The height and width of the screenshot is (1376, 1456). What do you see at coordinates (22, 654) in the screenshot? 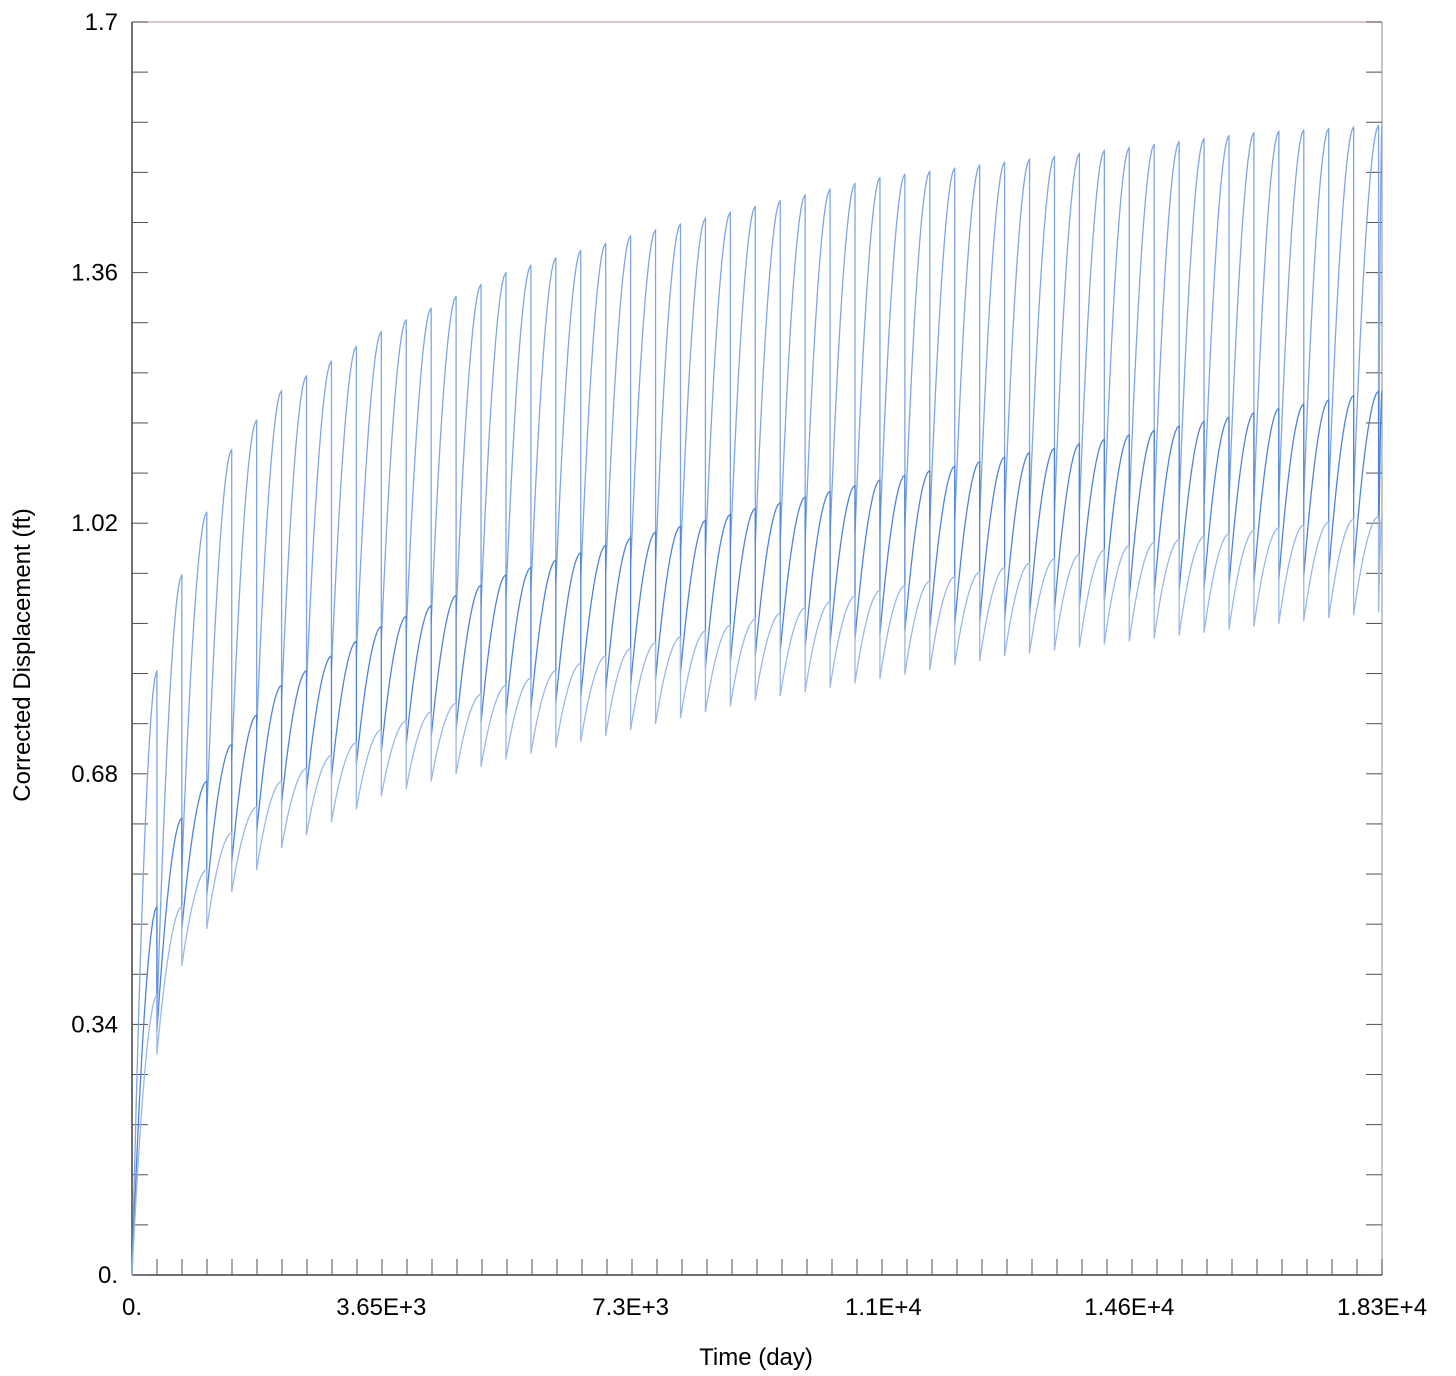
I see `y-axis-title: Corrected Displacement (ft)` at bounding box center [22, 654].